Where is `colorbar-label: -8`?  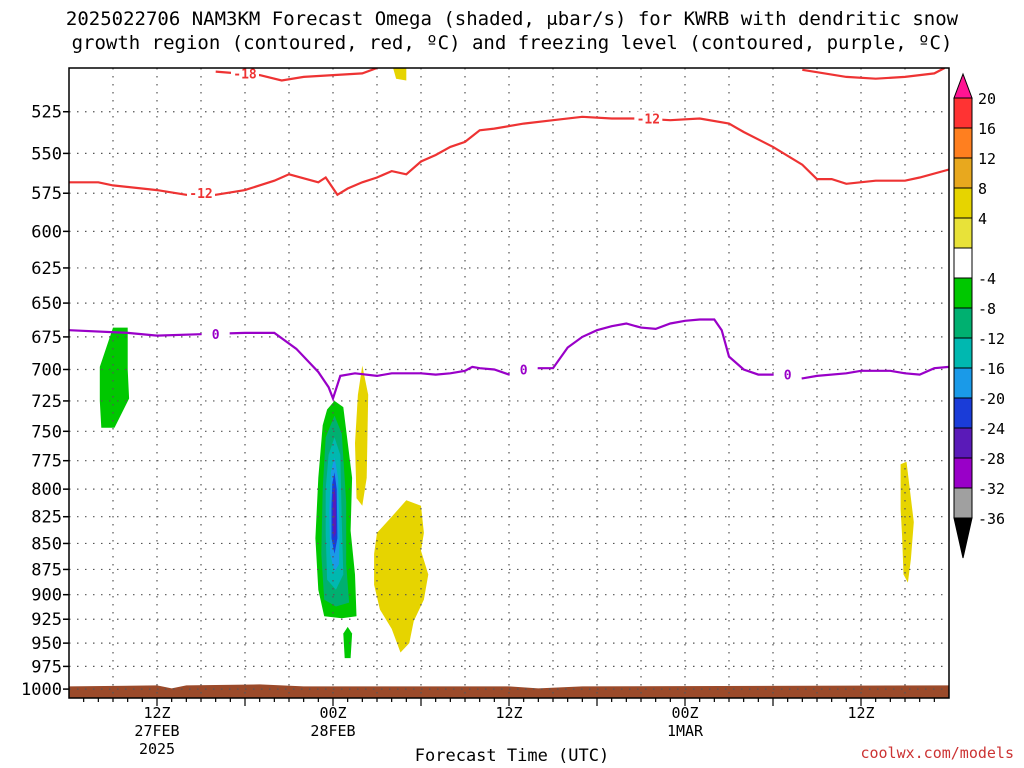 colorbar-label: -8 is located at coordinates (987, 309).